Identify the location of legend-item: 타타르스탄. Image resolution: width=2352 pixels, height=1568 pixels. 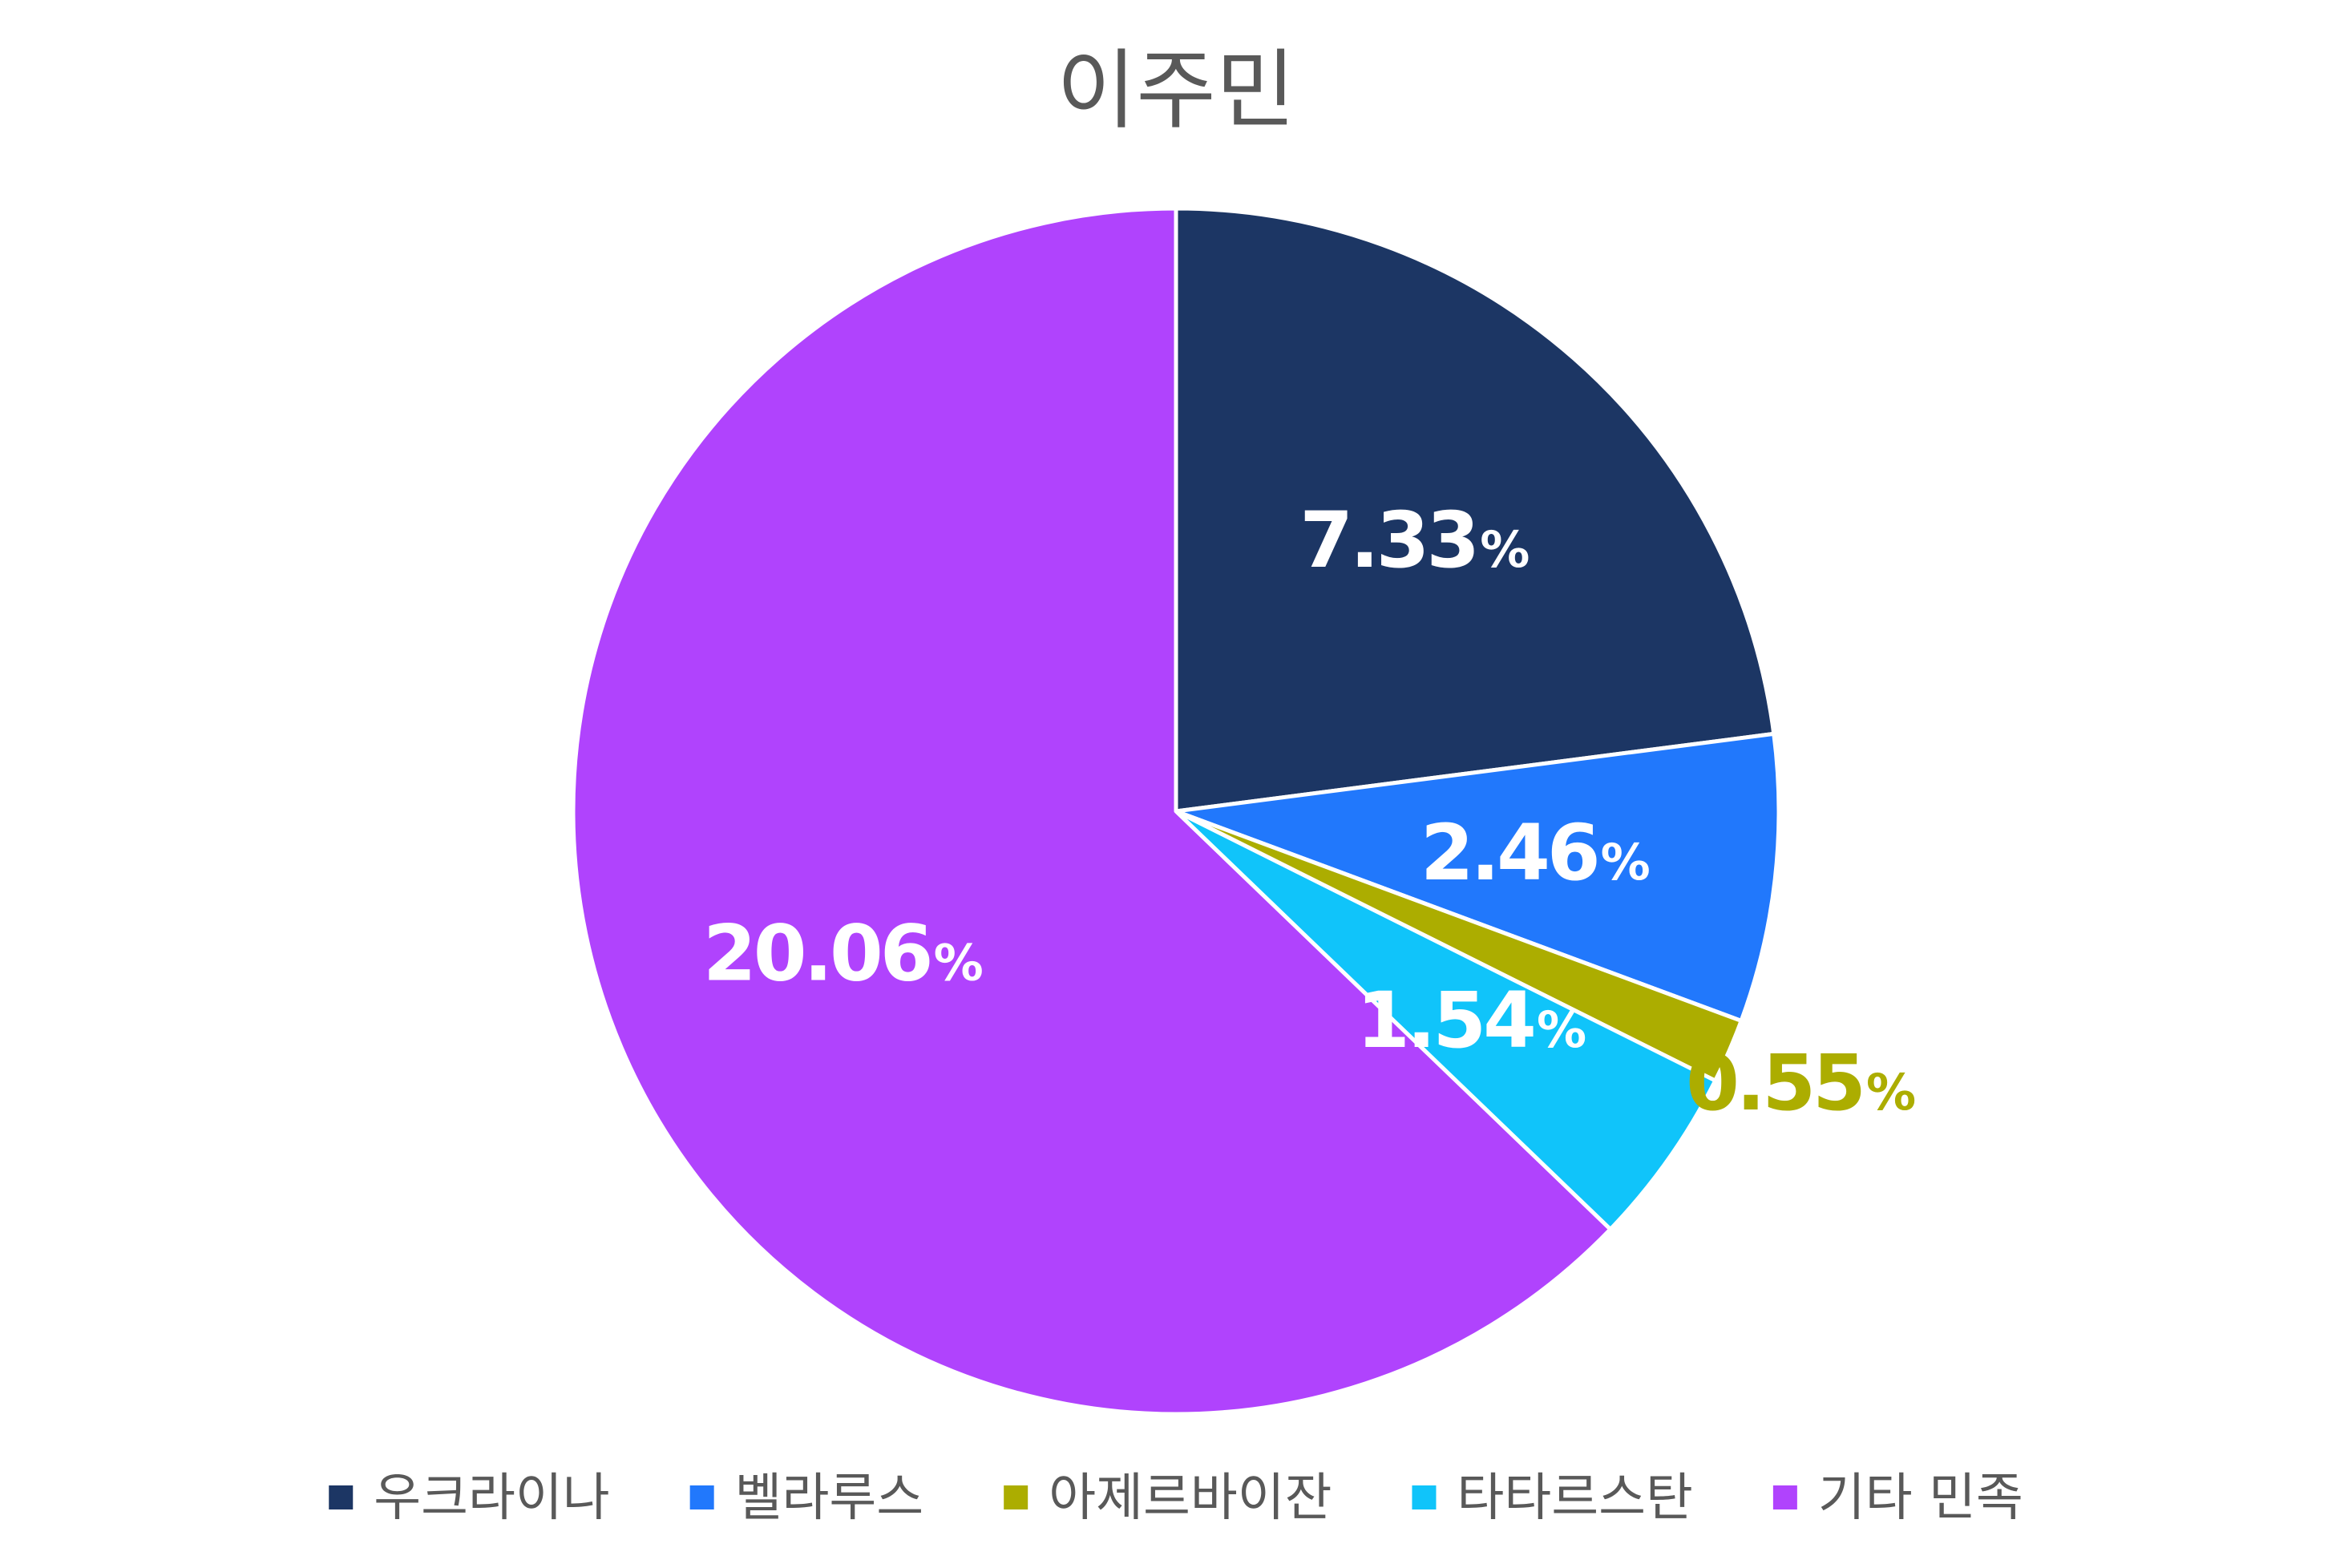
(1552, 1498).